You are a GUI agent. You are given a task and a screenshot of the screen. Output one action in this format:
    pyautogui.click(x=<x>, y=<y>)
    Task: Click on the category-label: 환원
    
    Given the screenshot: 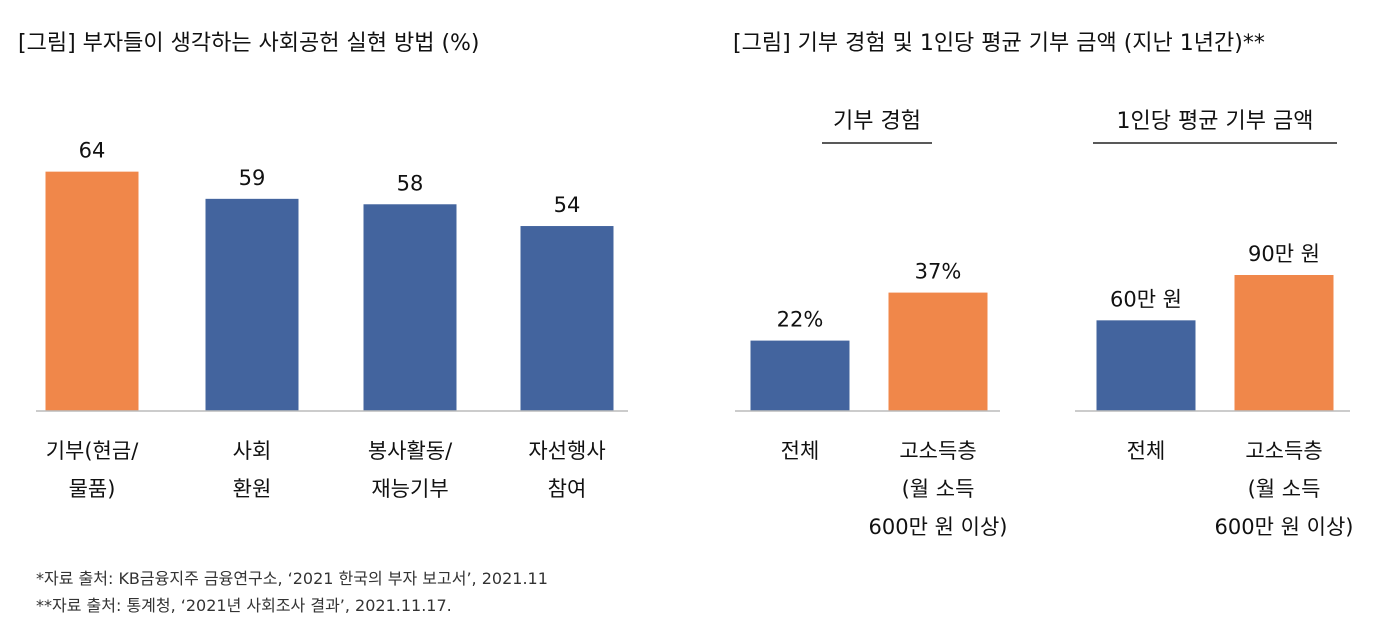 What is the action you would take?
    pyautogui.click(x=252, y=489)
    